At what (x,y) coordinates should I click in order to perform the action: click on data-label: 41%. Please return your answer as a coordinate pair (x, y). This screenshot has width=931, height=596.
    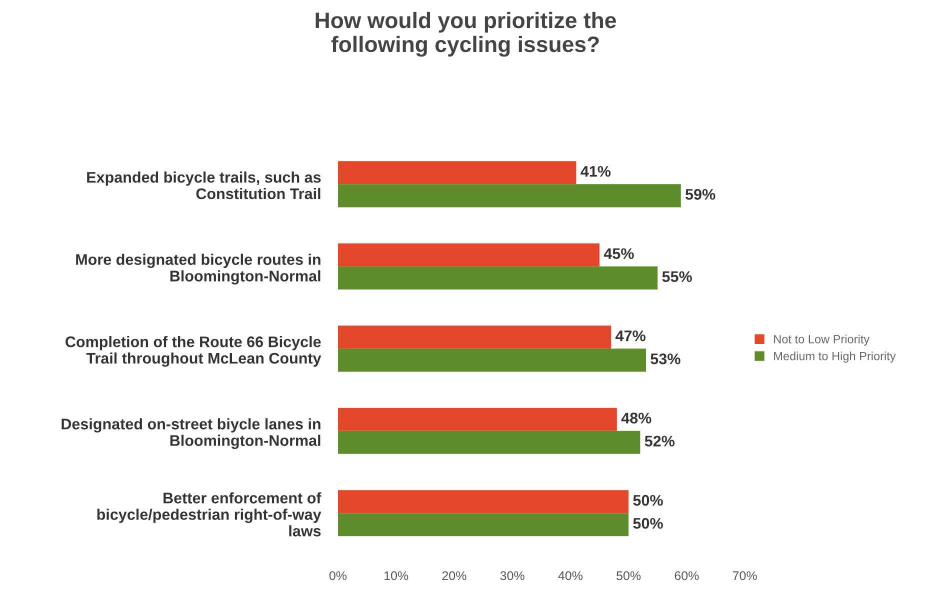
    Looking at the image, I should click on (595, 171).